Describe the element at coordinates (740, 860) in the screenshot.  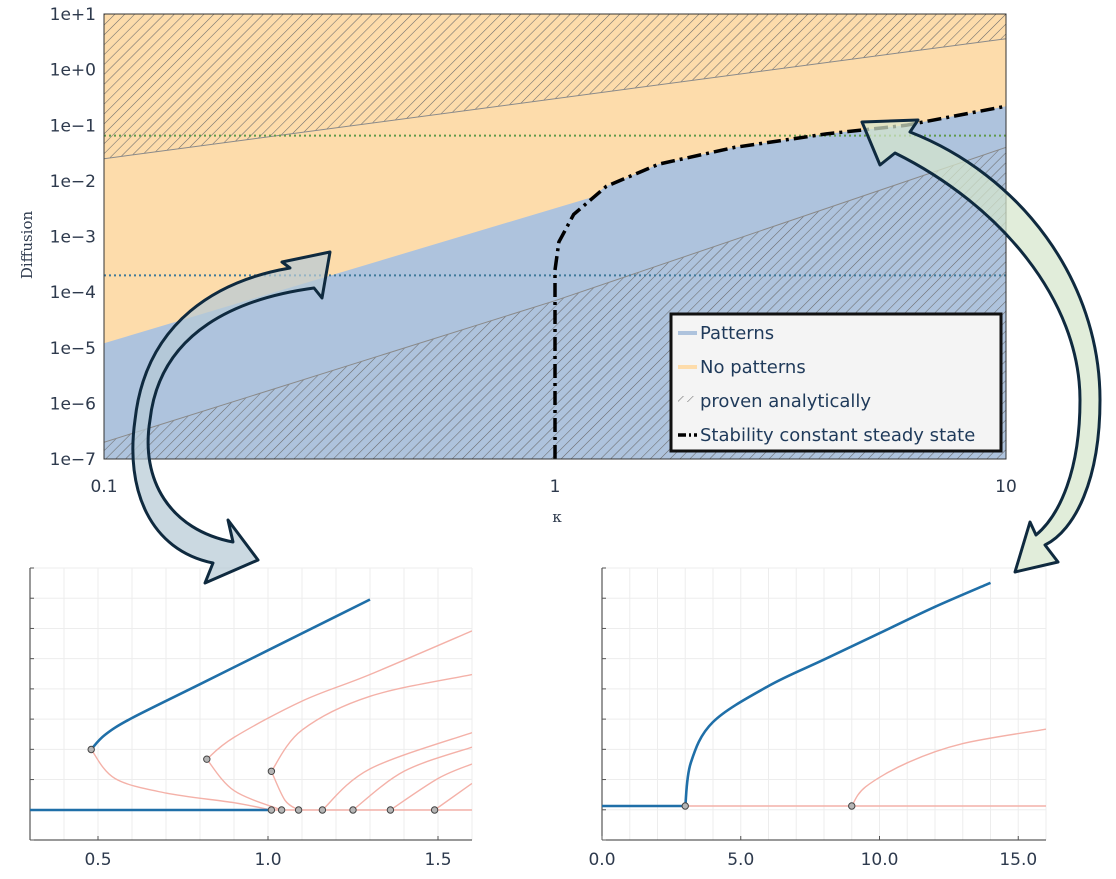
I see `x-tick-label: 5.0` at that location.